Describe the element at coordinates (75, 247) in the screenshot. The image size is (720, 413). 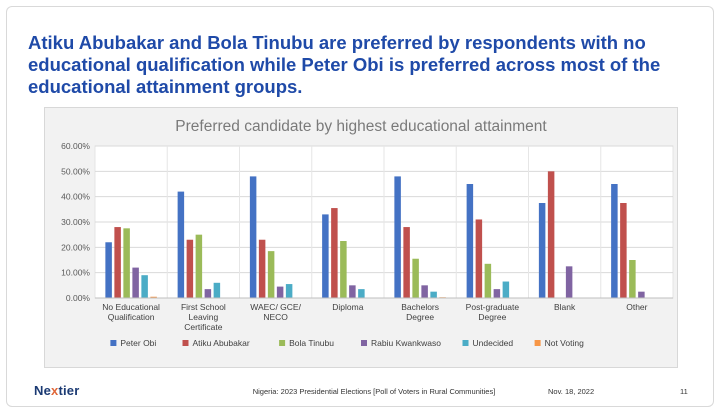
I see `y-tick-label: 20.00%` at that location.